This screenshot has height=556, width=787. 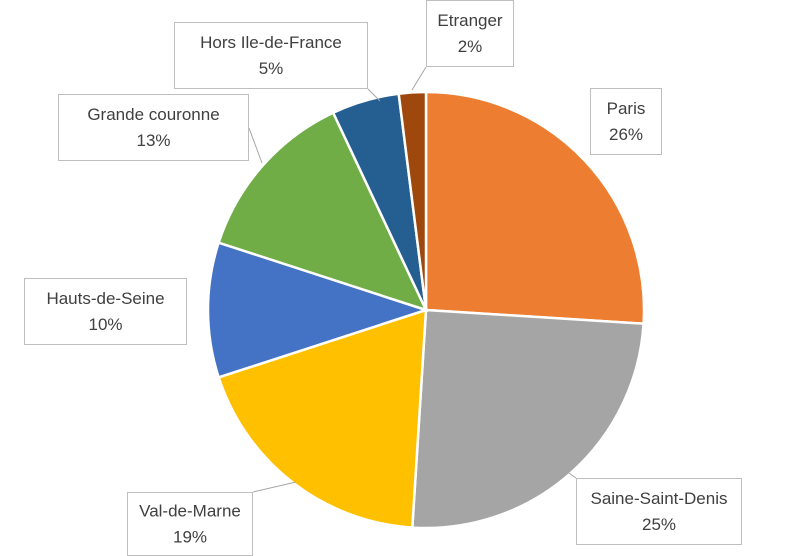 I want to click on slice-value-label: 26%, so click(x=626, y=134).